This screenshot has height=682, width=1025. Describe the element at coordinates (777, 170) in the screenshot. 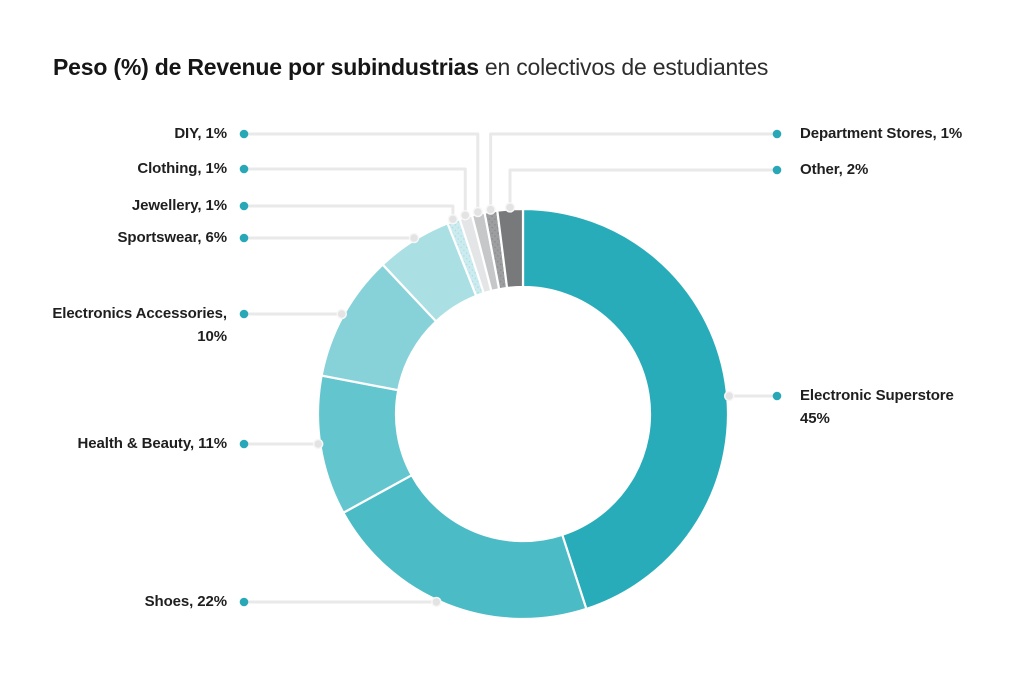

I see `label-bullet-other` at that location.